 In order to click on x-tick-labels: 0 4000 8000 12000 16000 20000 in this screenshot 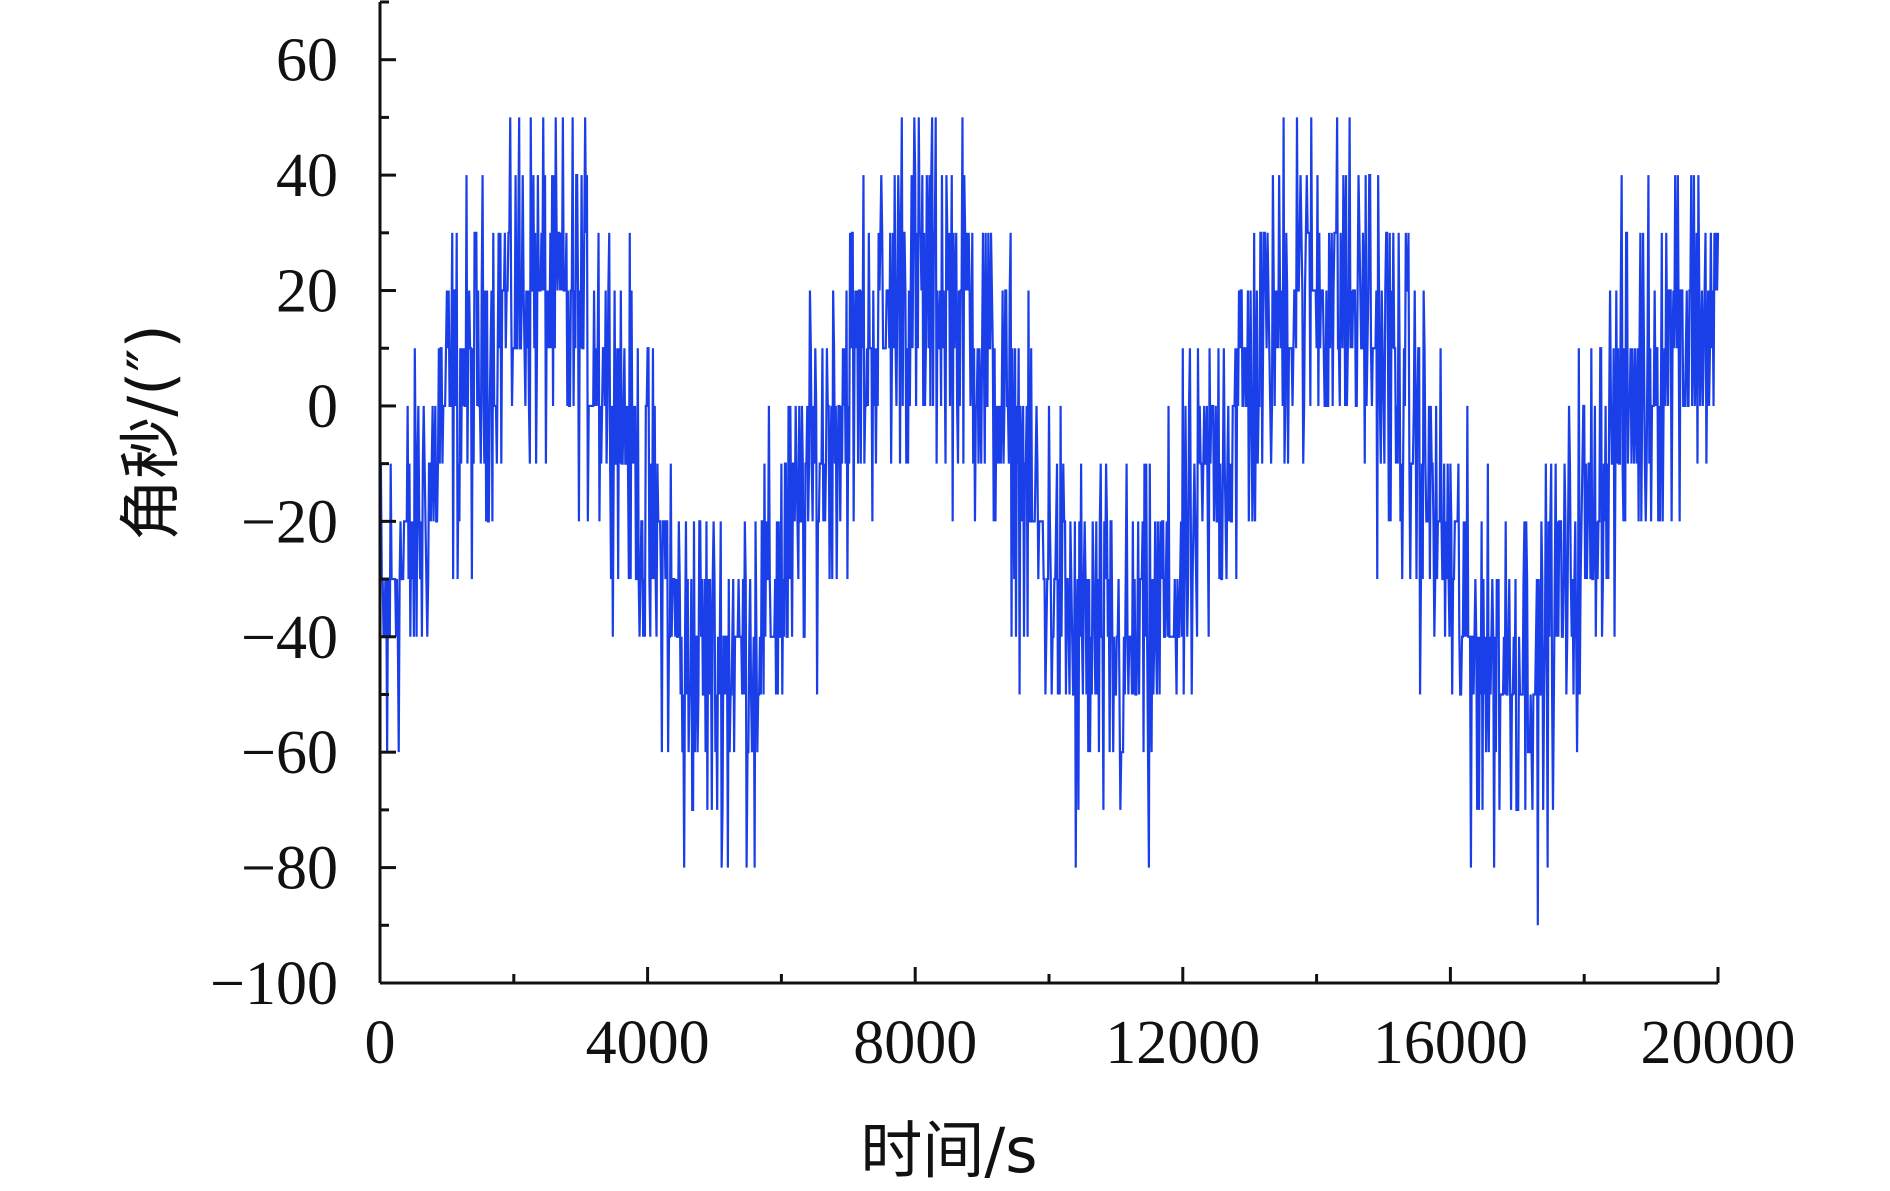, I will do `click(1080, 1043)`.